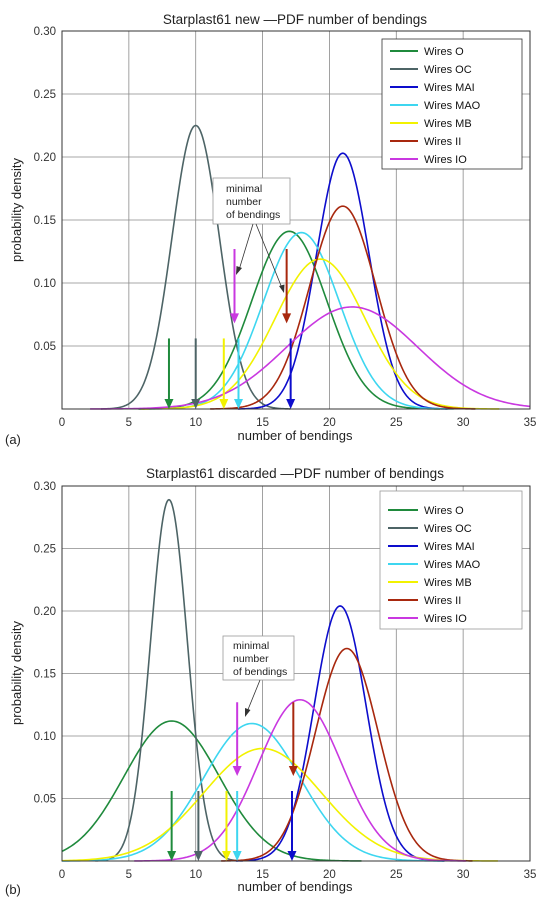  What do you see at coordinates (13, 889) in the screenshot?
I see `panel-label: (b)` at bounding box center [13, 889].